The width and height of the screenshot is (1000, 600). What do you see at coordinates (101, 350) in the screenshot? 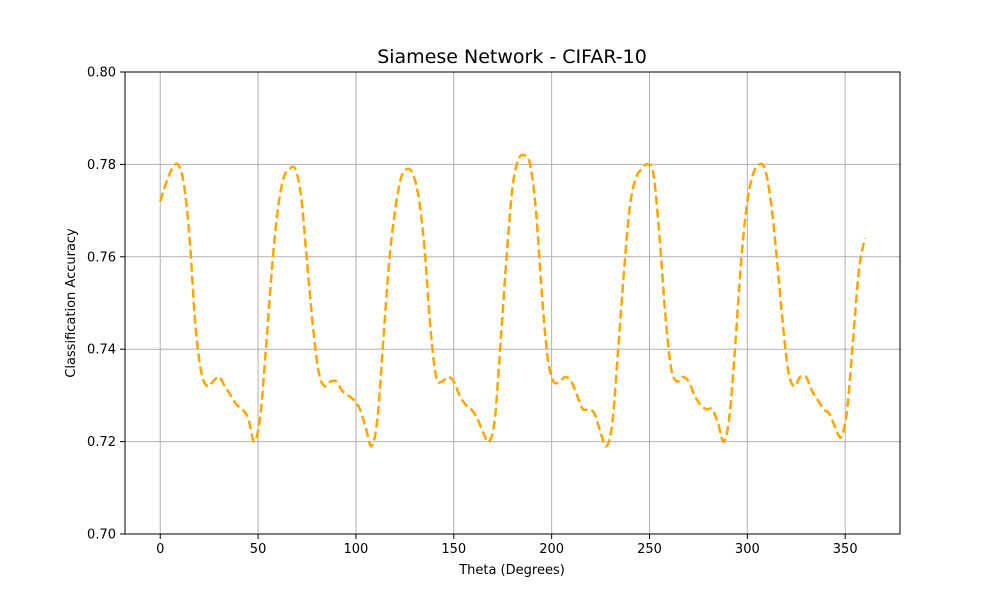
I see `y-tick-label: 0.74` at bounding box center [101, 350].